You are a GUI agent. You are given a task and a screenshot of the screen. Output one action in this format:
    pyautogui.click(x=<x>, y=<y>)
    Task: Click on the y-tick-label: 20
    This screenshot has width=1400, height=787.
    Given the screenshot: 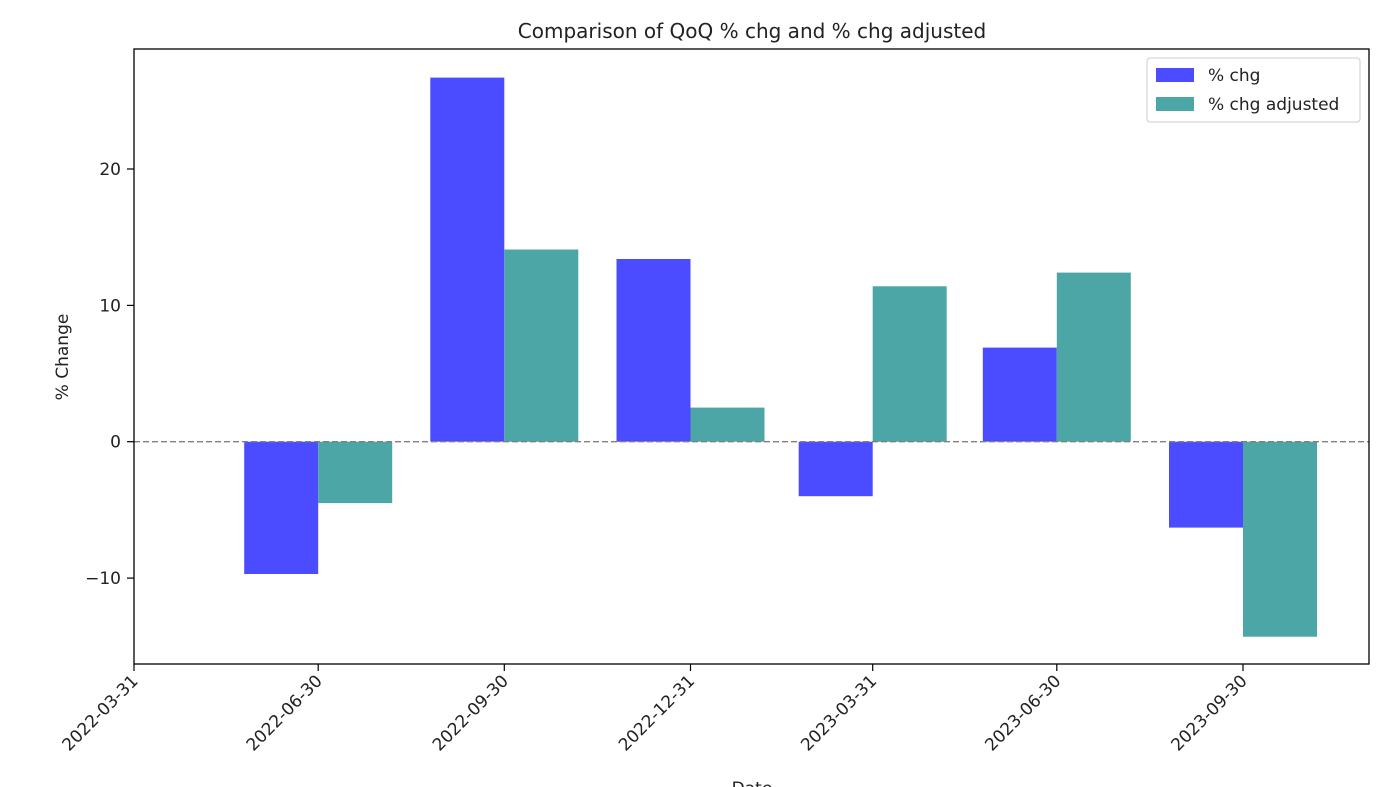 What is the action you would take?
    pyautogui.click(x=110, y=170)
    